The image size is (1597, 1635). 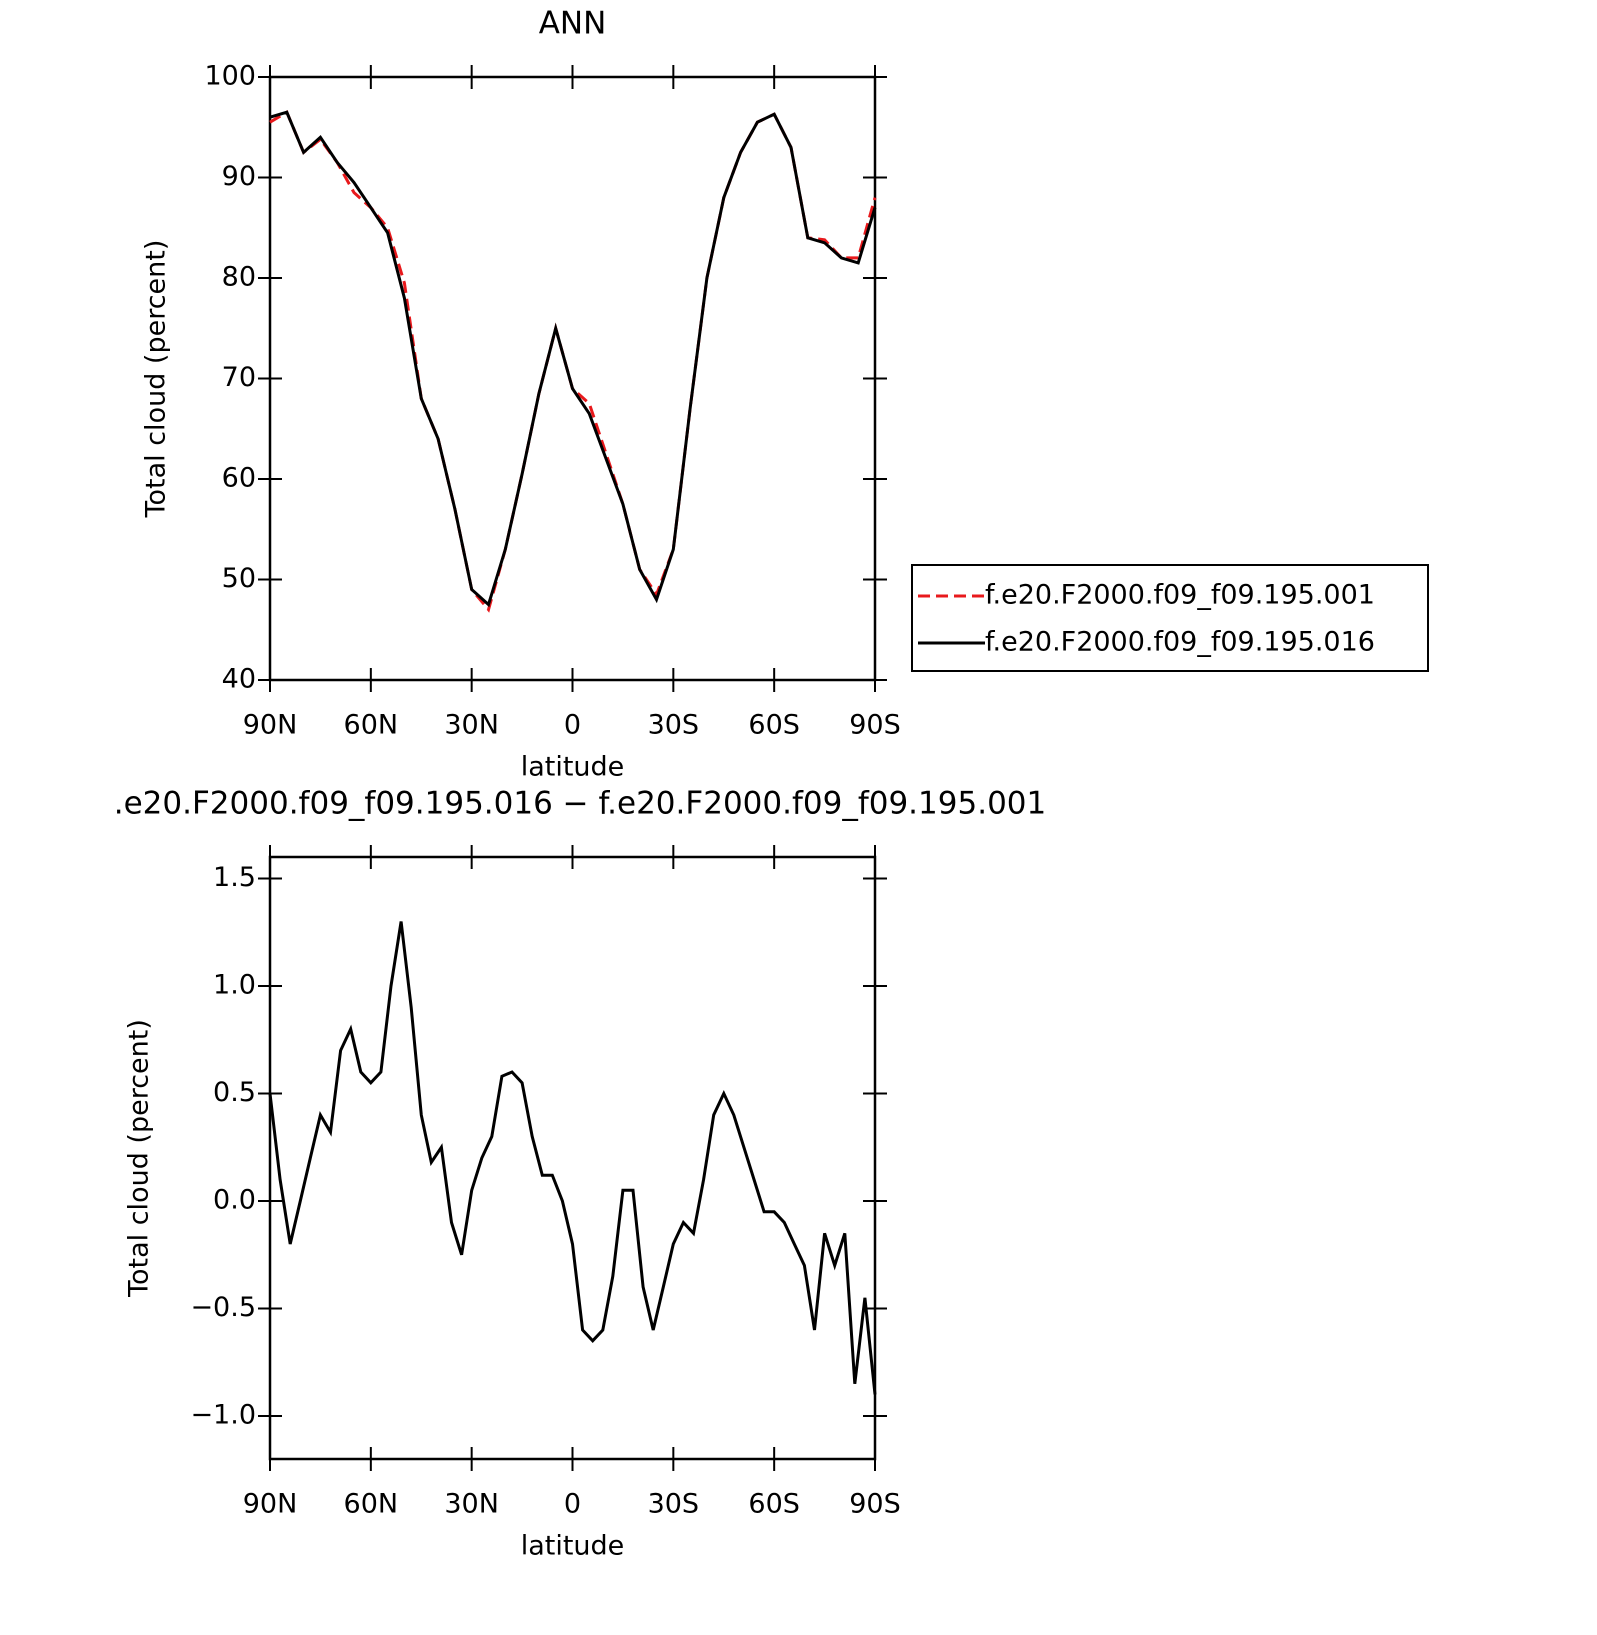 I want to click on y-tick-label: 60, so click(x=239, y=478).